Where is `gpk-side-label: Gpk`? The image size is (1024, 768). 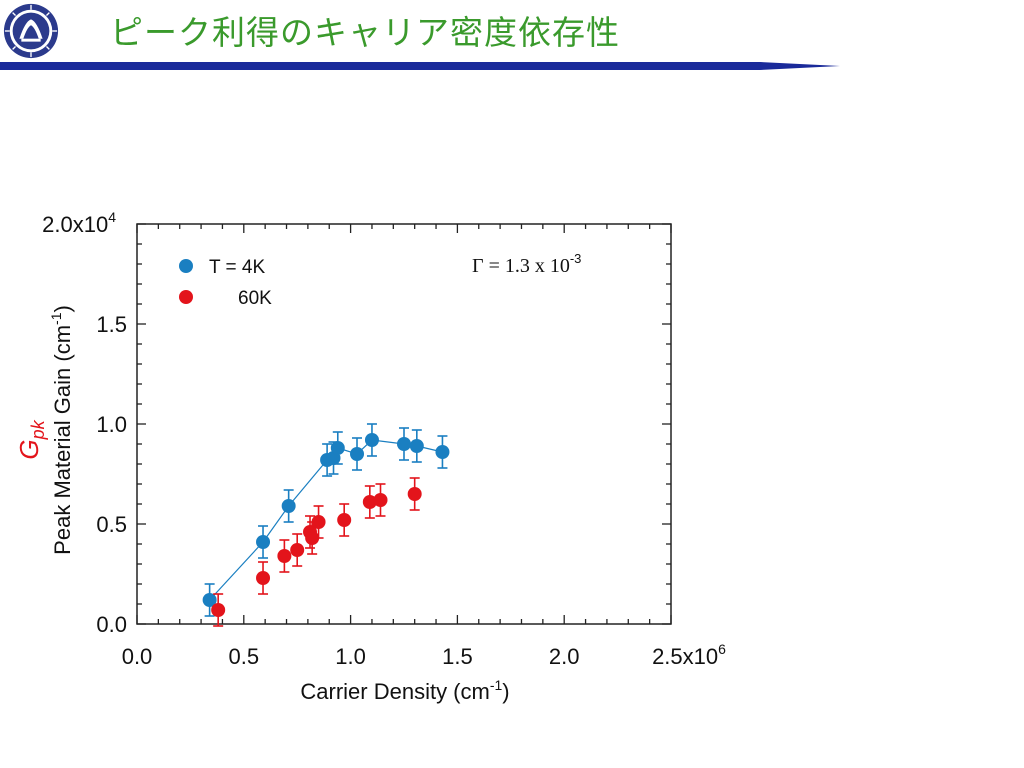 gpk-side-label: Gpk is located at coordinates (31, 439).